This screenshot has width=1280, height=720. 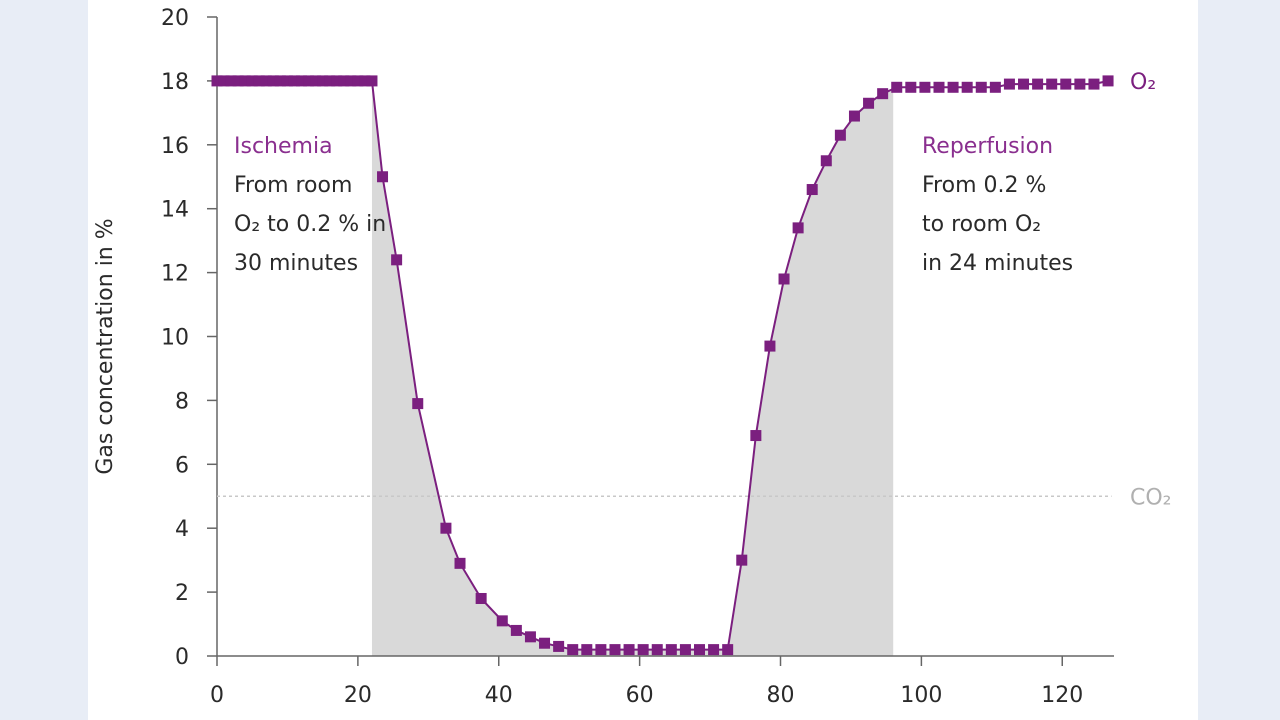 What do you see at coordinates (296, 263) in the screenshot?
I see `annotation-line: 30 minutes` at bounding box center [296, 263].